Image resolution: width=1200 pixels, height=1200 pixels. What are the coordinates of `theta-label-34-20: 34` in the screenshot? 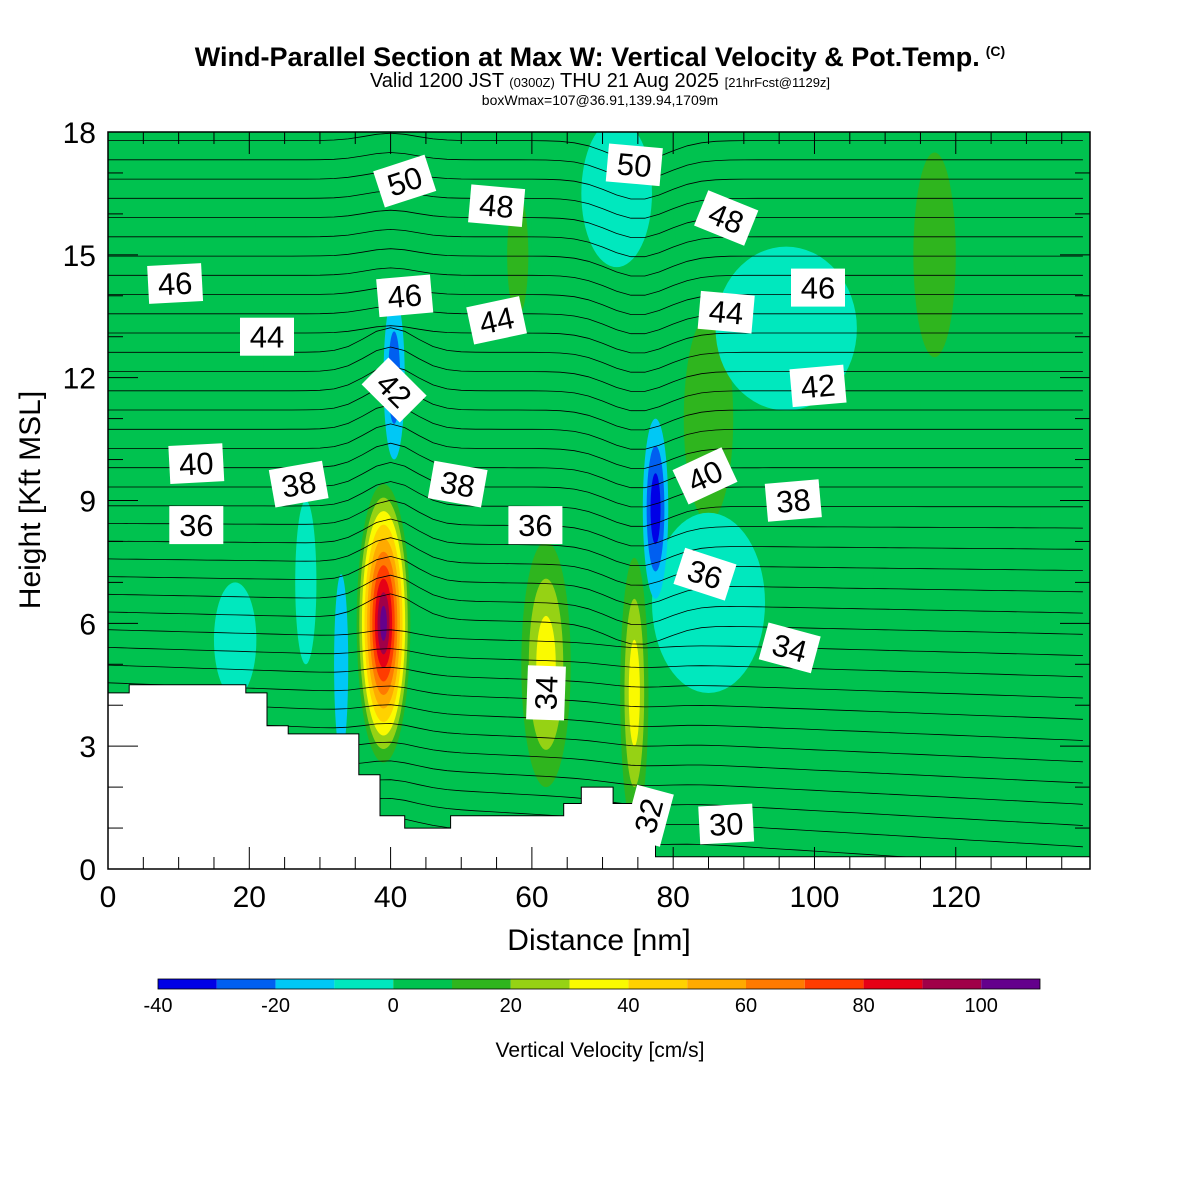 It's located at (789, 648).